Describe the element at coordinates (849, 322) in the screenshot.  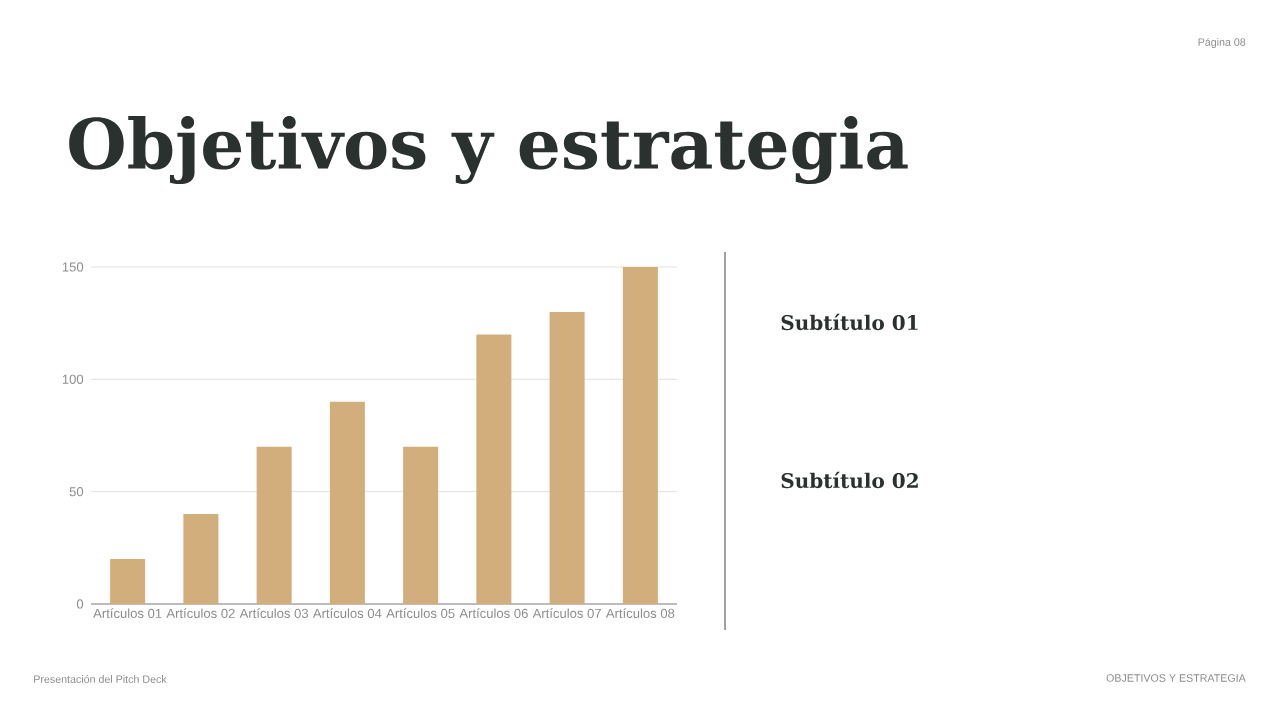
I see `text: Subtítulo 01` at that location.